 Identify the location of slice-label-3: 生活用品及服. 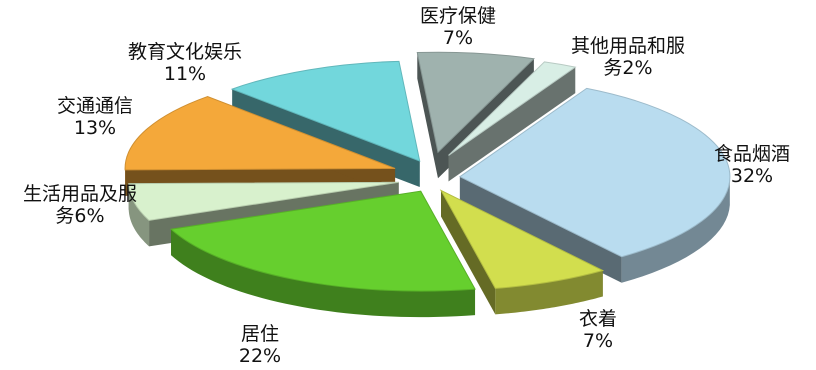
(80, 194).